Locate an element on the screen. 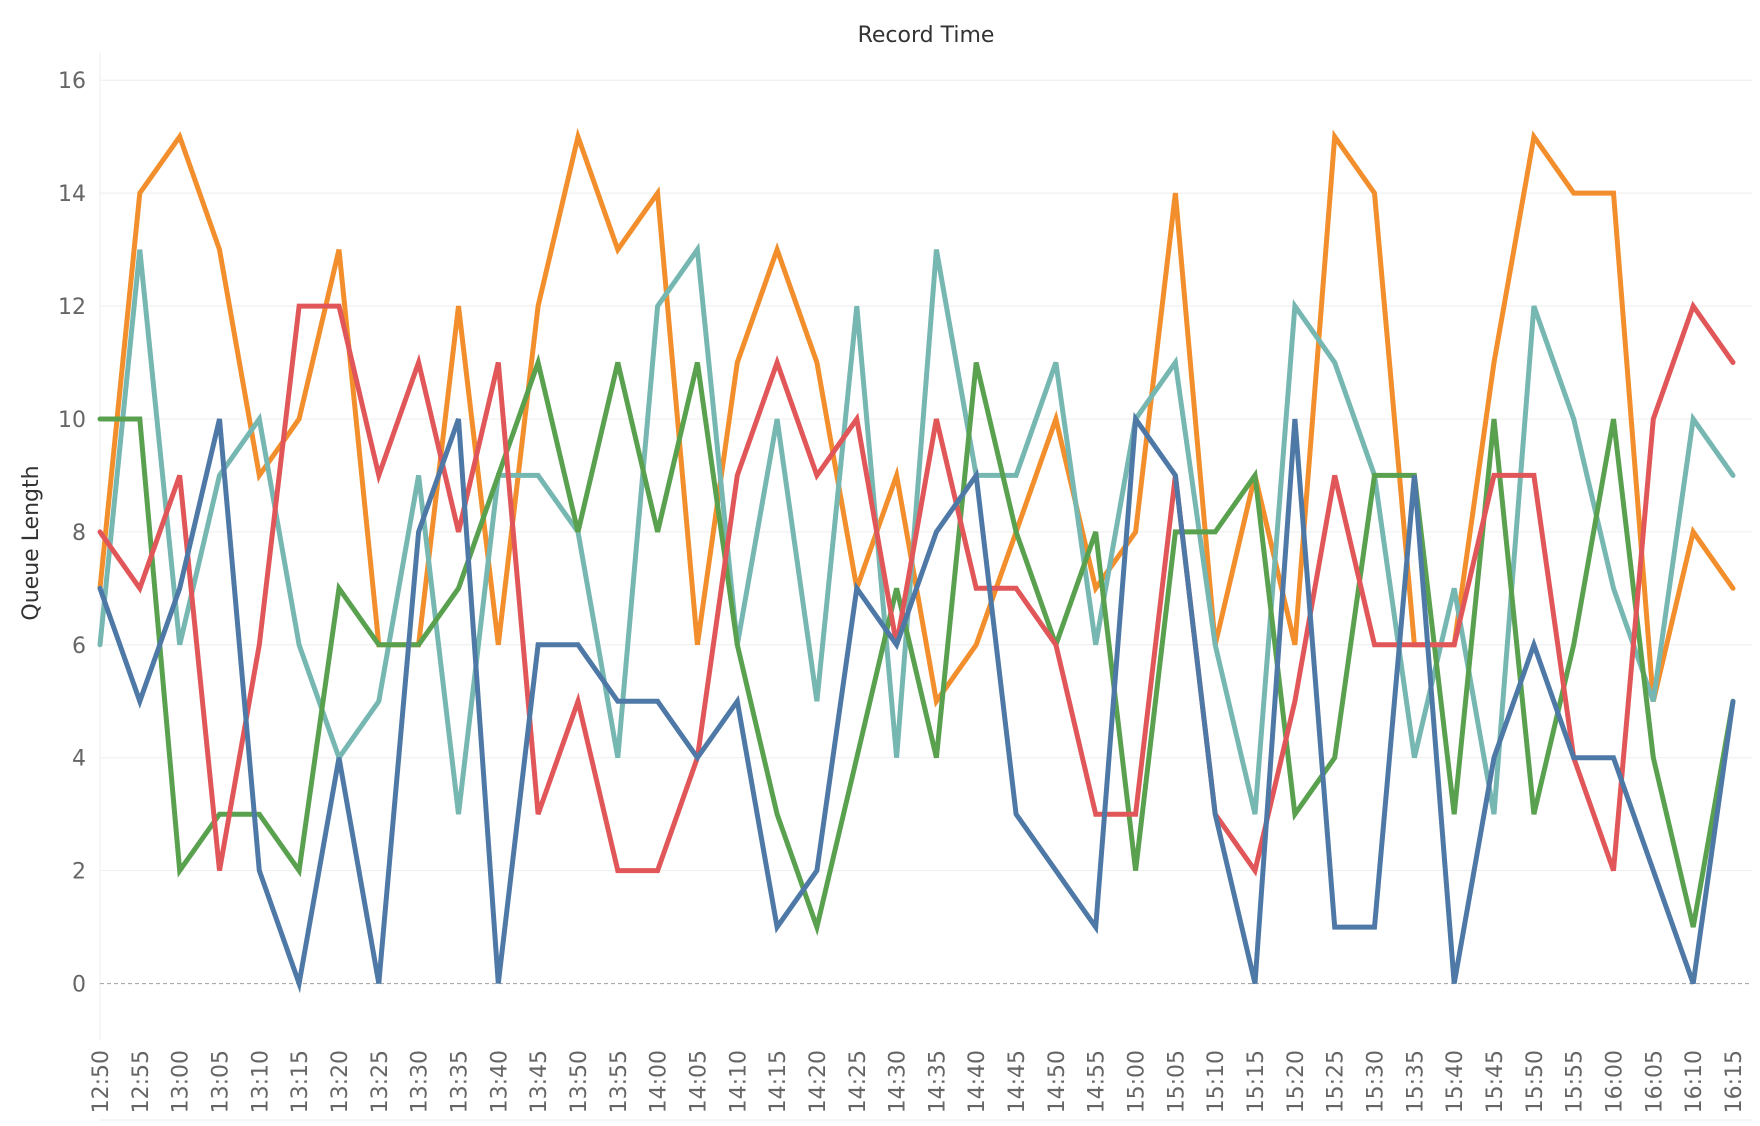 This screenshot has width=1760, height=1126. x-tick-label: 15:45 is located at coordinates (1495, 1081).